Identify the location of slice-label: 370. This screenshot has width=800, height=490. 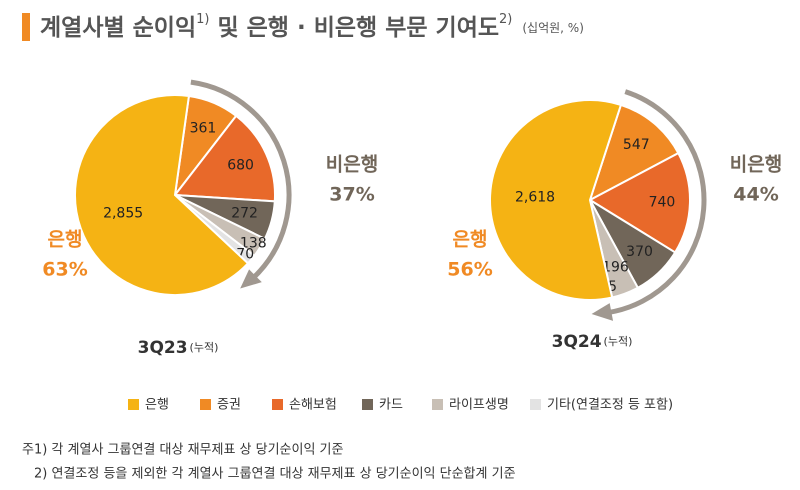
(639, 252).